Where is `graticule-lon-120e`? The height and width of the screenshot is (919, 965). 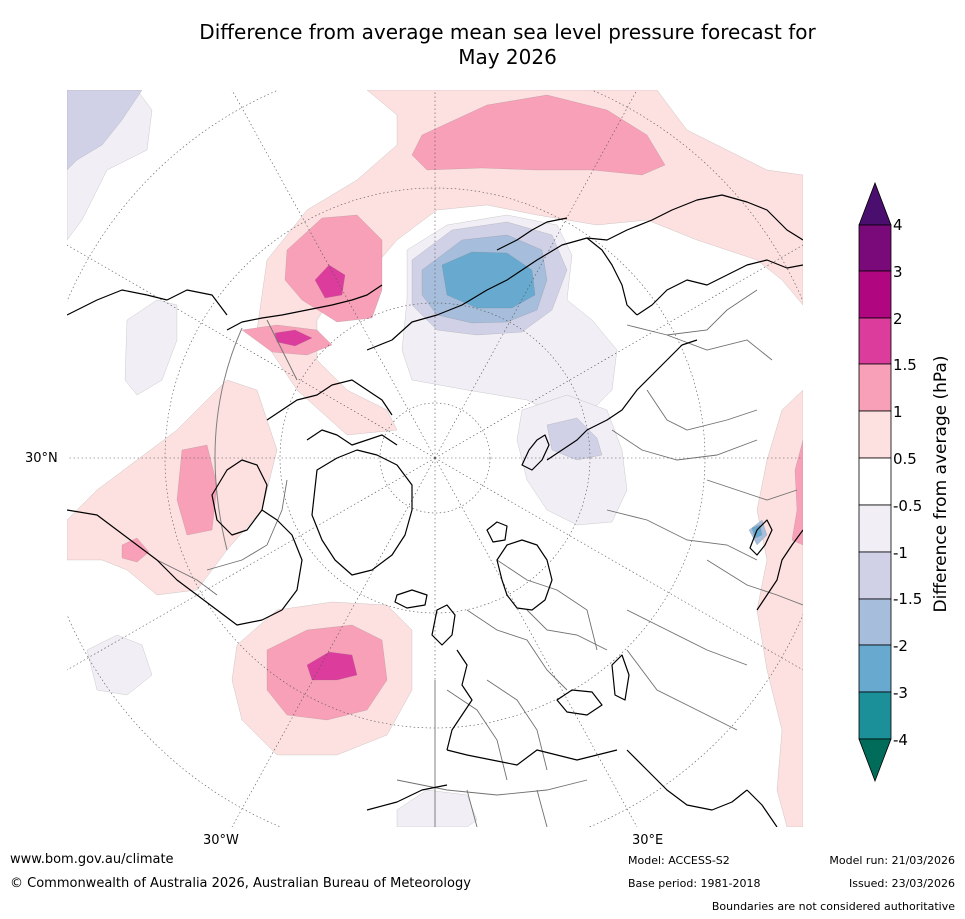 graticule-lon-120e is located at coordinates (618, 351).